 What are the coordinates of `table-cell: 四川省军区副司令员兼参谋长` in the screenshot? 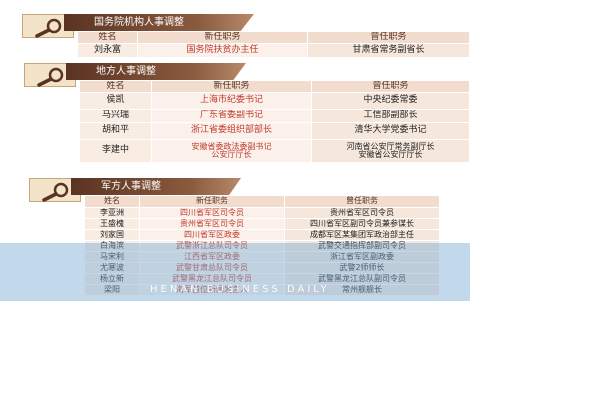 It's located at (362, 224).